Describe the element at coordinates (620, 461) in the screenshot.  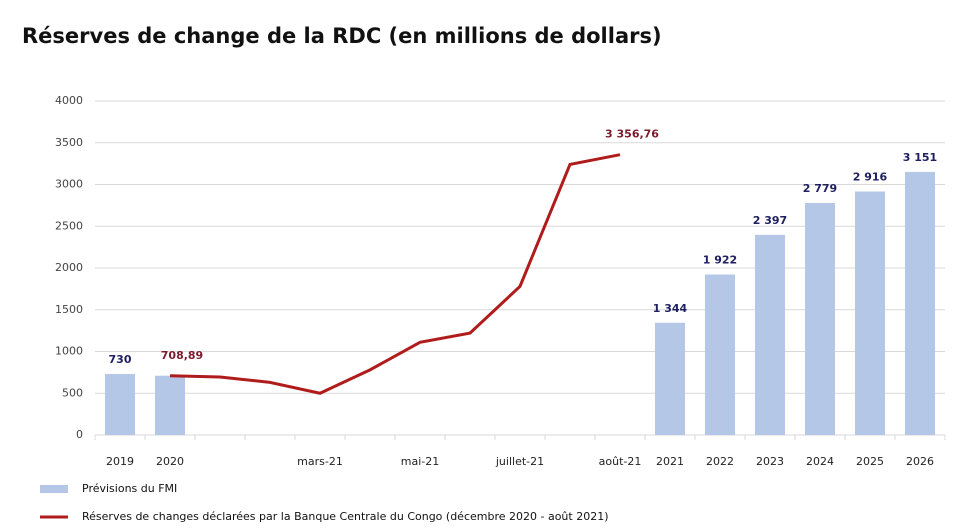
I see `x-tick-label: août-21` at that location.